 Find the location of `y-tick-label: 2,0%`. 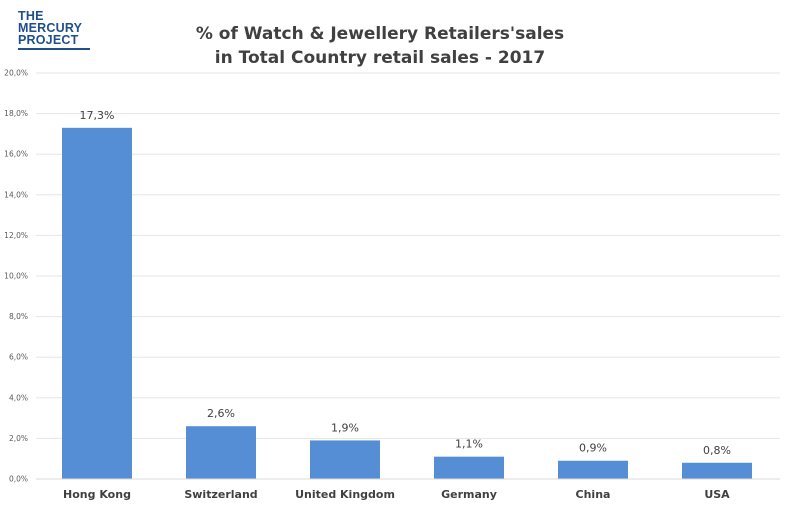

y-tick-label: 2,0% is located at coordinates (18, 438).